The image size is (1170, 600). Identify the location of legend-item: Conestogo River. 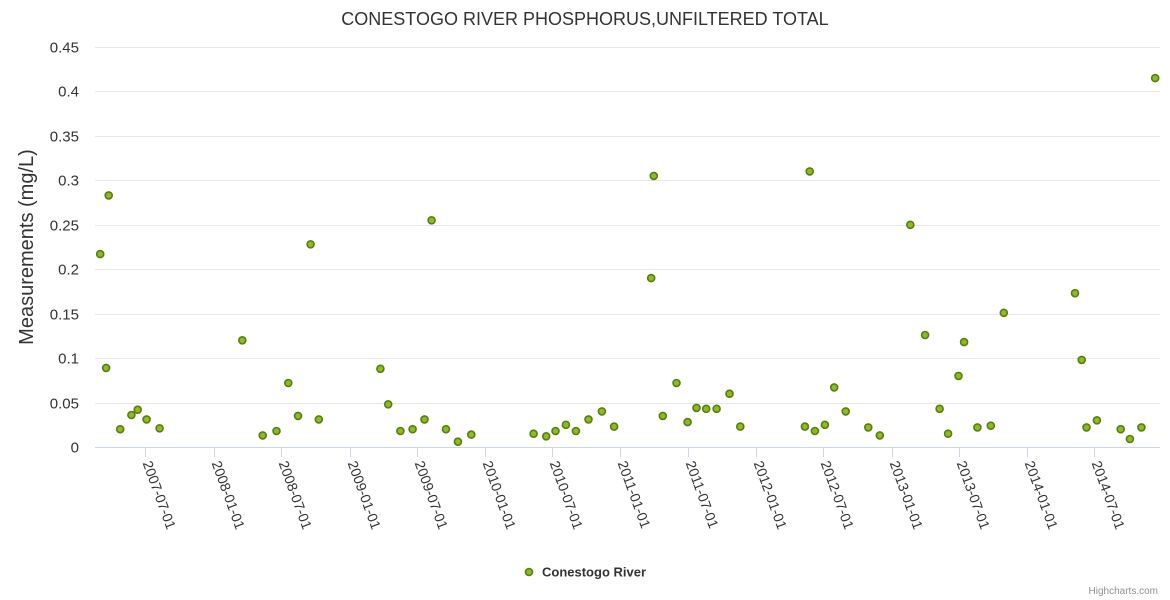
(585, 572).